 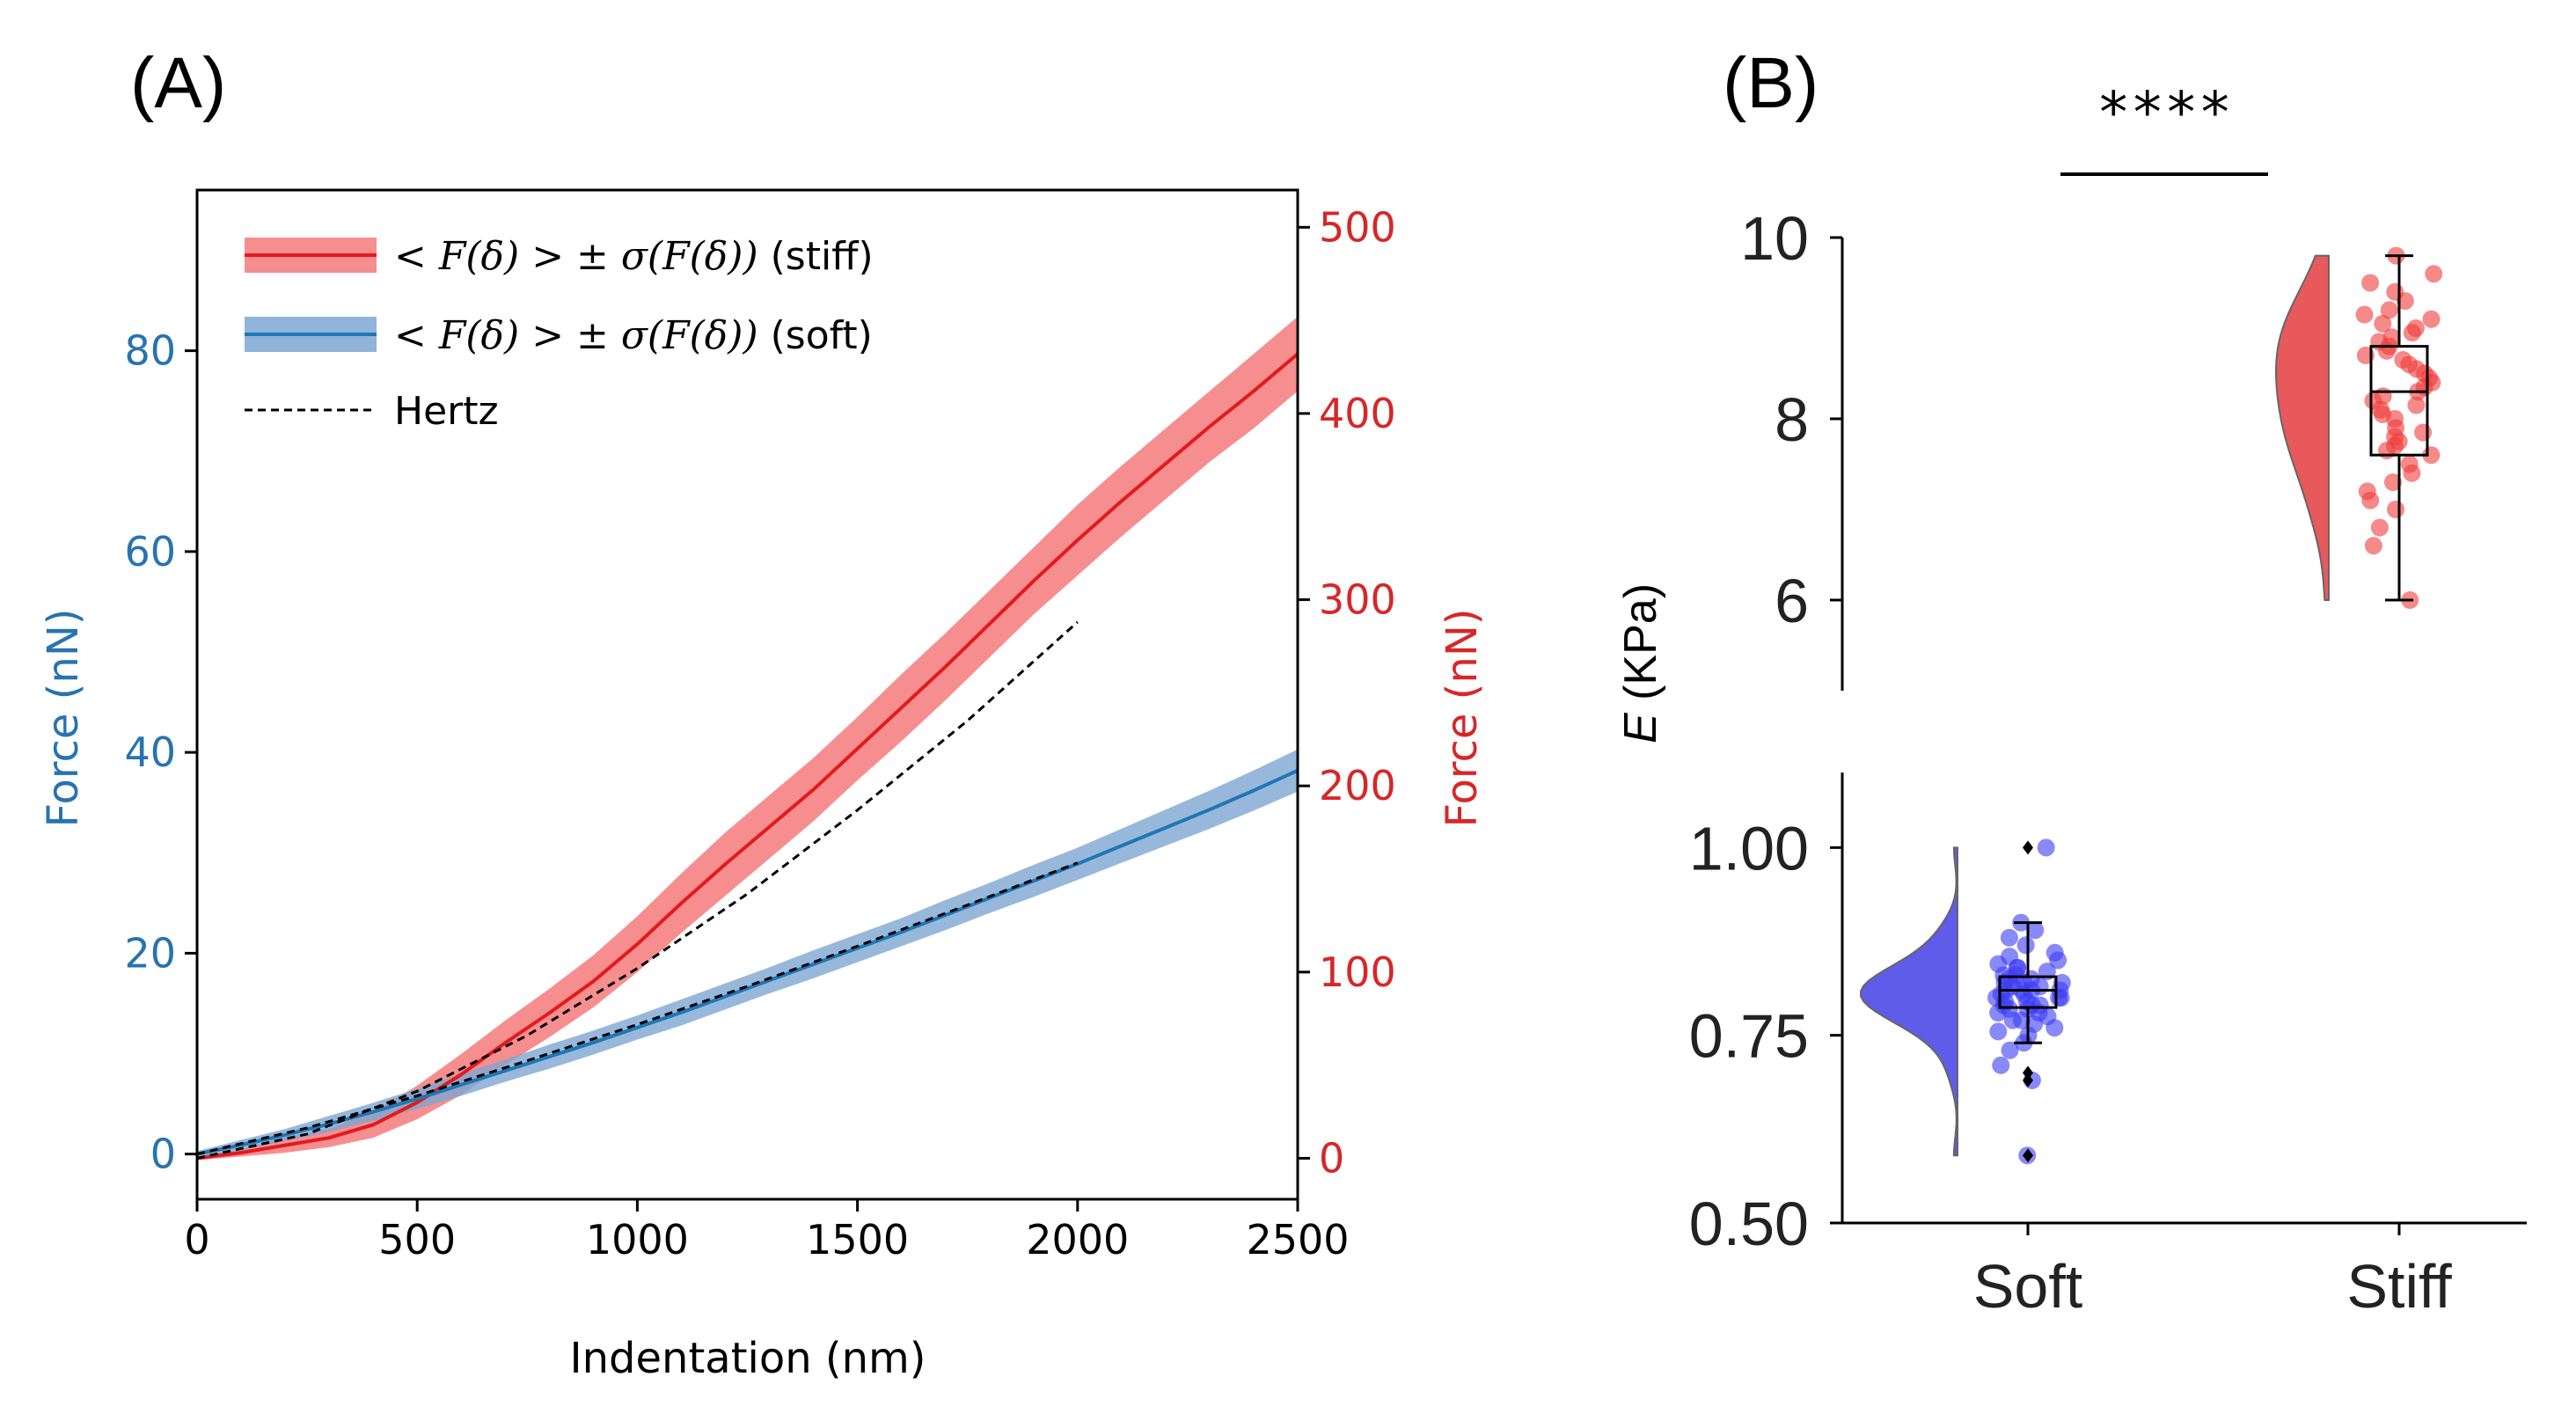 I want to click on a-x-tick-label: 2000, so click(x=1077, y=1239).